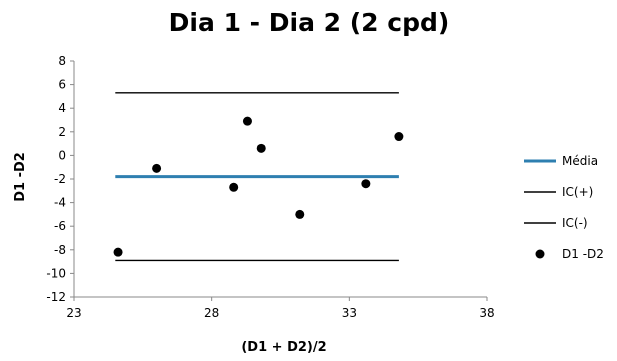 This screenshot has width=617, height=361. What do you see at coordinates (60, 226) in the screenshot?
I see `y-tick-label: -6` at bounding box center [60, 226].